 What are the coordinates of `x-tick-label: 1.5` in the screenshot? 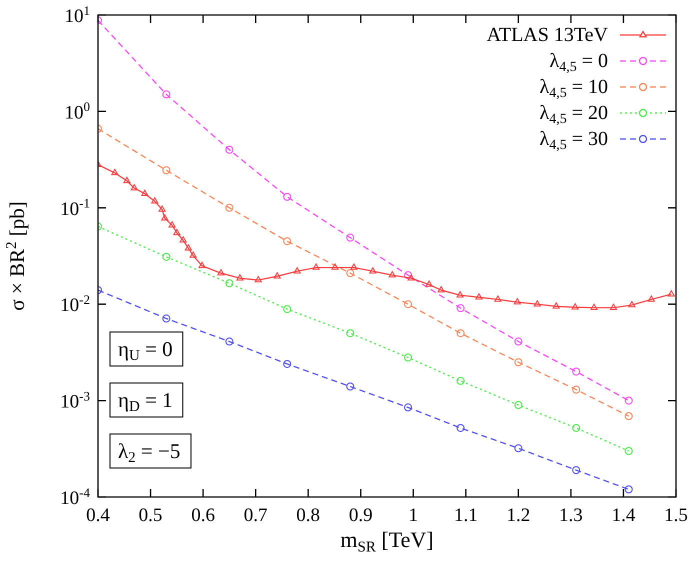 It's located at (676, 515).